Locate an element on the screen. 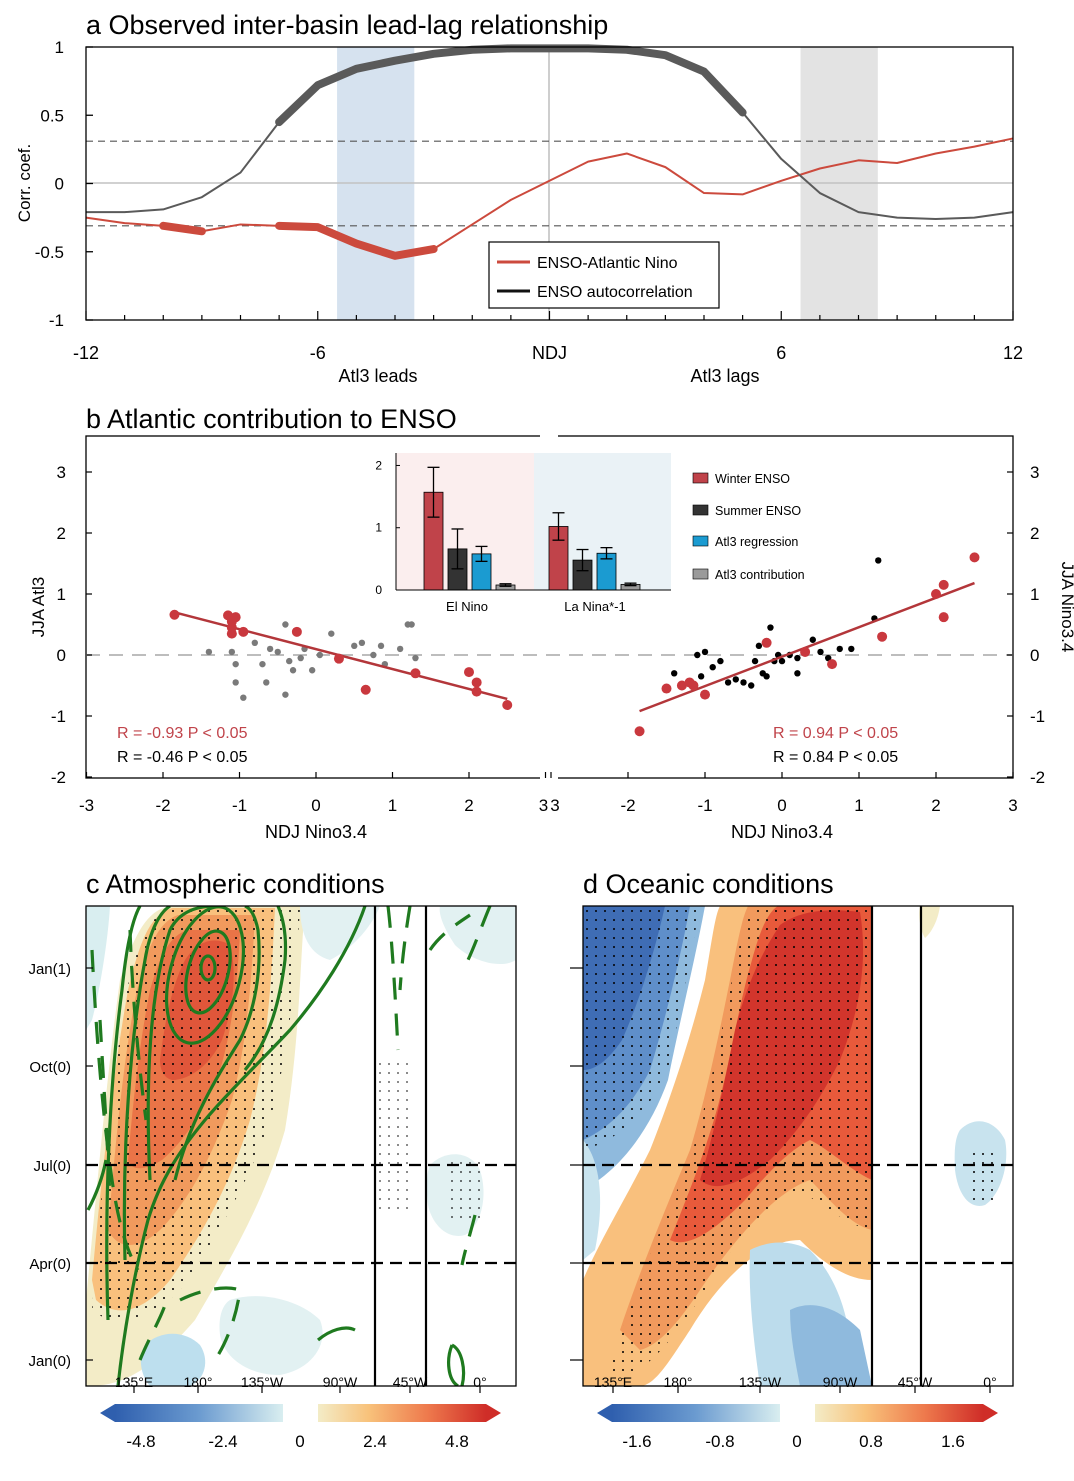  inset-y-tick-label: 2 is located at coordinates (378, 465).